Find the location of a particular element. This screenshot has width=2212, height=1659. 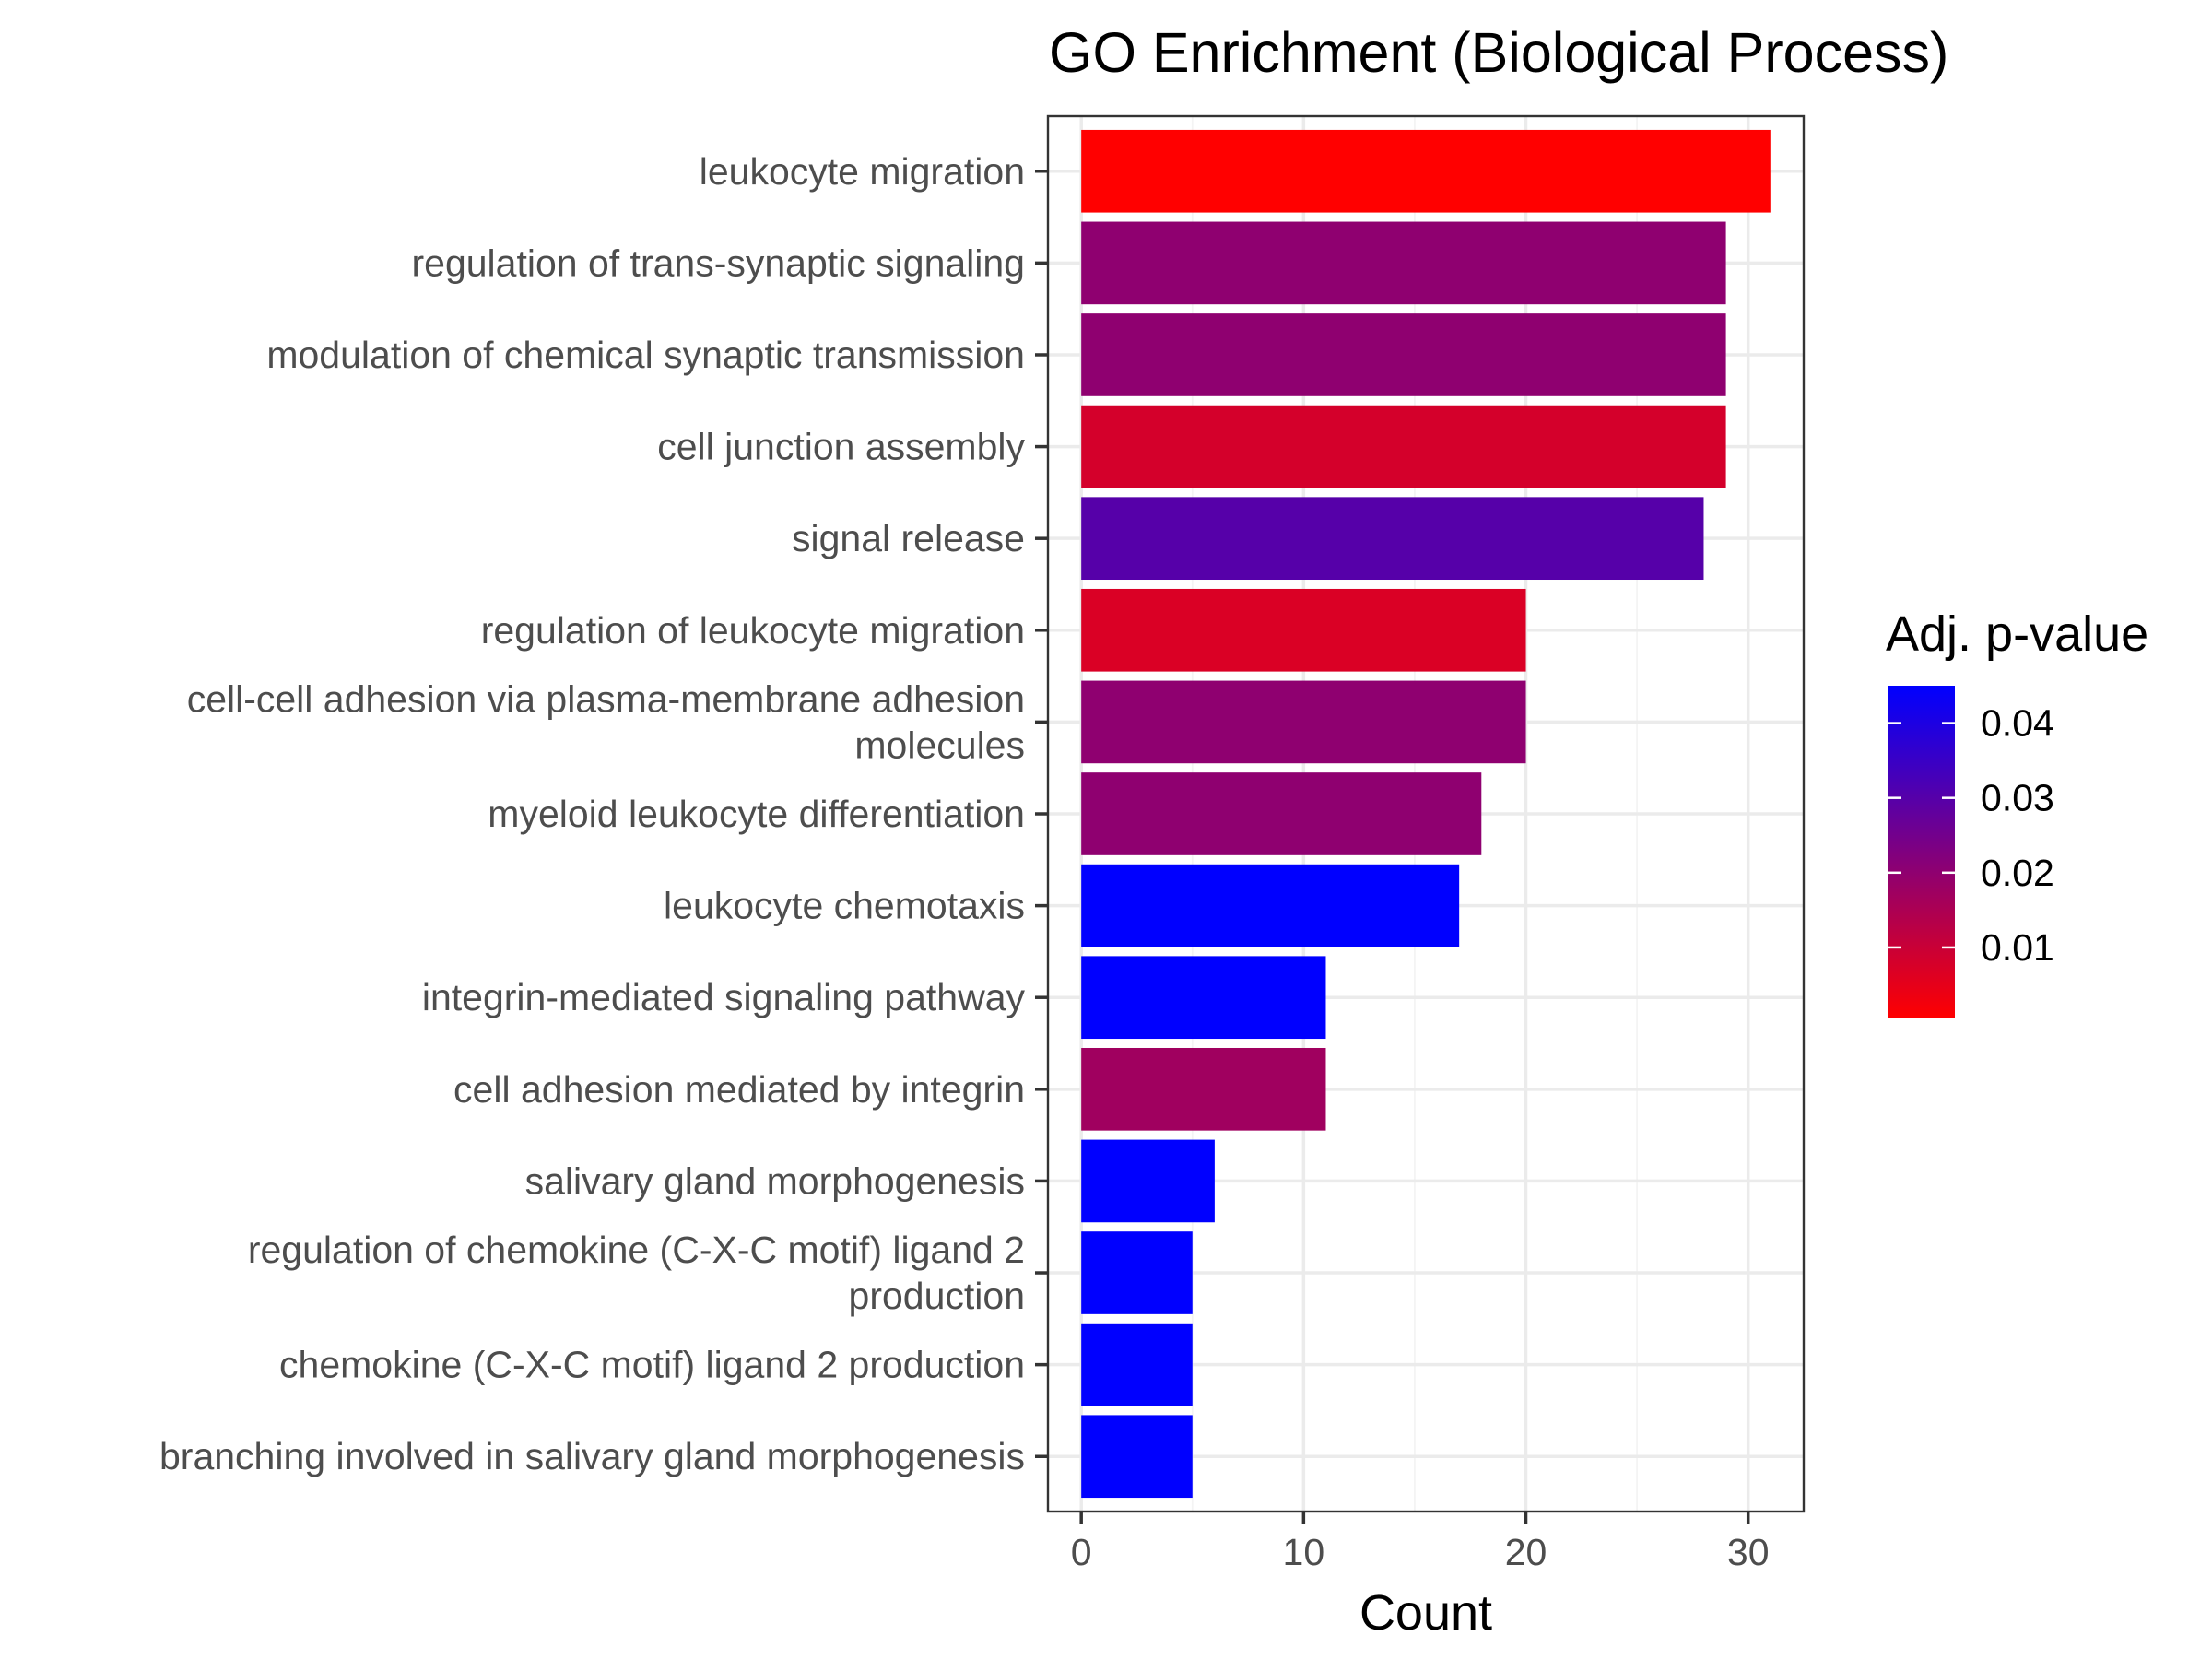

legend-tick-label: 0.03 is located at coordinates (2017, 798).